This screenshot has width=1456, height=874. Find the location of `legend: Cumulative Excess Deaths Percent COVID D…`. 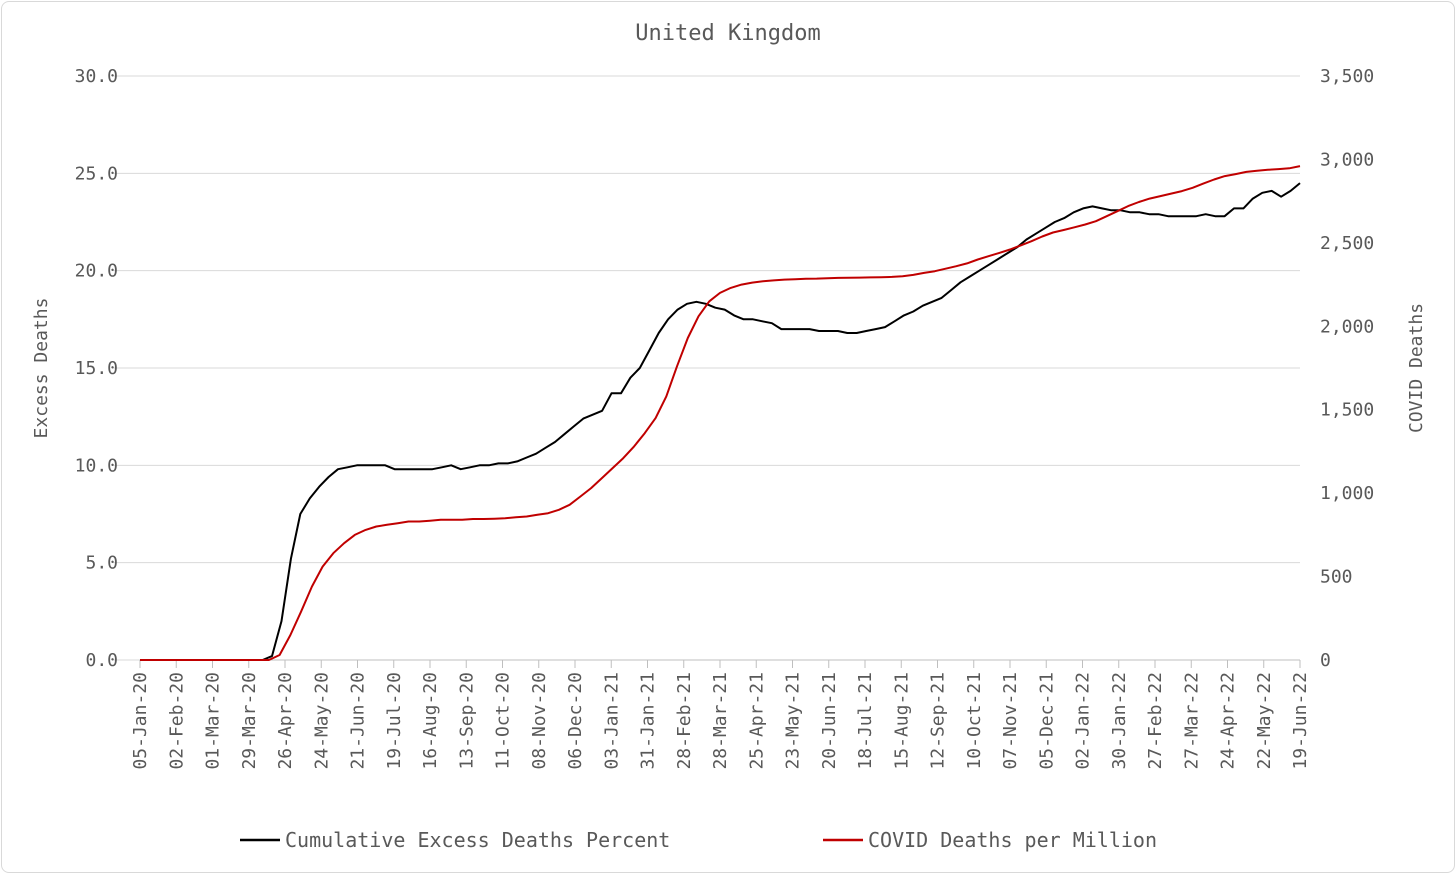

legend: Cumulative Excess Deaths Percent COVID D… is located at coordinates (698, 840).